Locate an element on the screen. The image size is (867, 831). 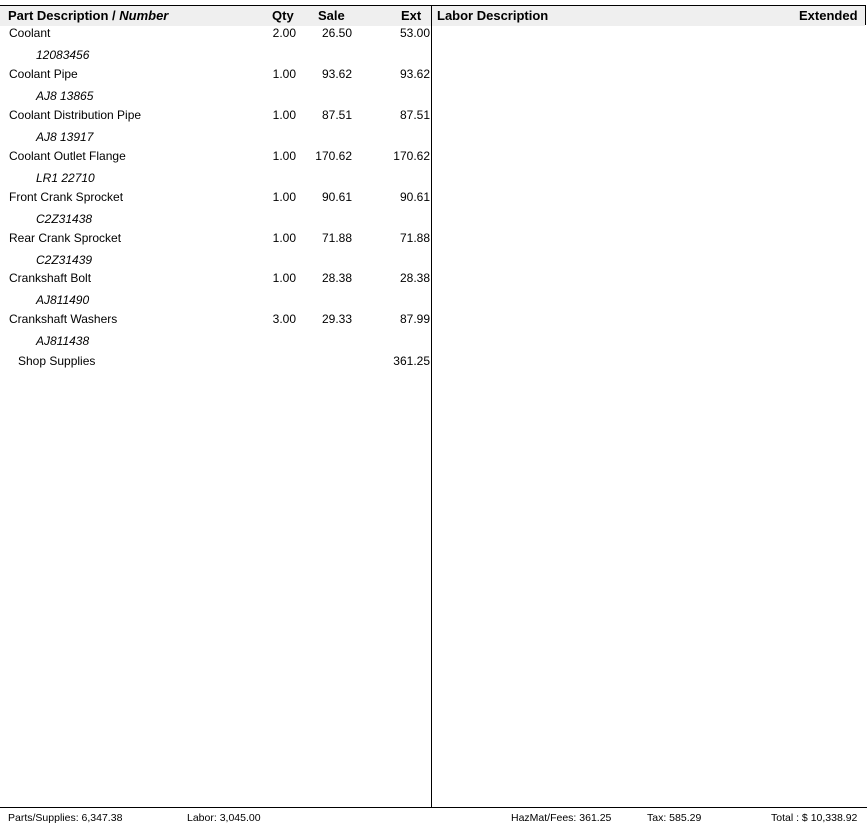
part-number: AJ811490 is located at coordinates (63, 300).